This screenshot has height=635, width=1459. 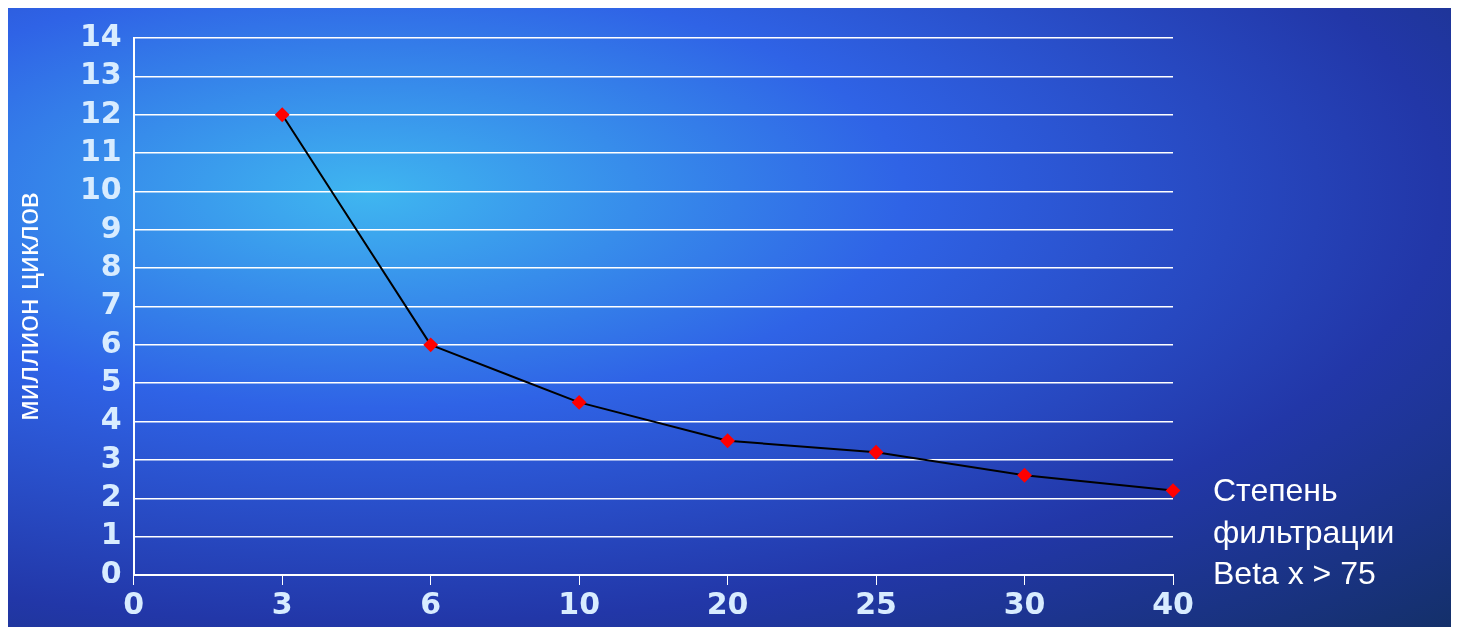 What do you see at coordinates (111, 534) in the screenshot?
I see `y-tick-label: 1` at bounding box center [111, 534].